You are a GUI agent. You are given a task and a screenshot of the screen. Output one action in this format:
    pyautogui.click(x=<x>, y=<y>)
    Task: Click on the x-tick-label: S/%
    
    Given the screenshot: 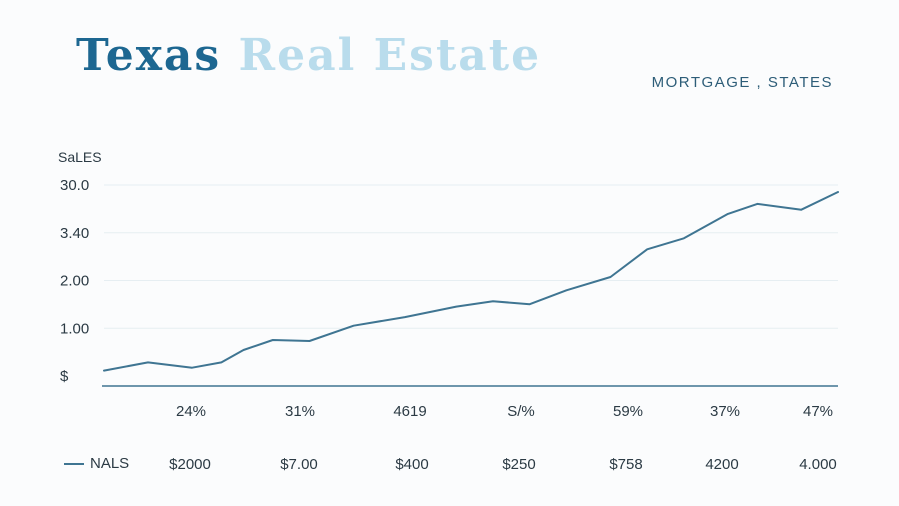 What is the action you would take?
    pyautogui.click(x=521, y=411)
    